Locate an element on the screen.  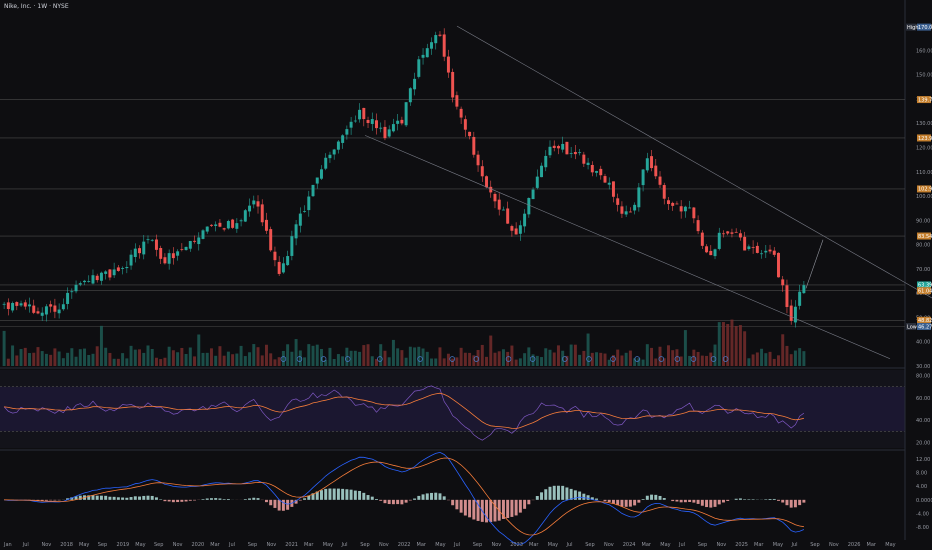
price-tick-label: 60.00 is located at coordinates (923, 294).